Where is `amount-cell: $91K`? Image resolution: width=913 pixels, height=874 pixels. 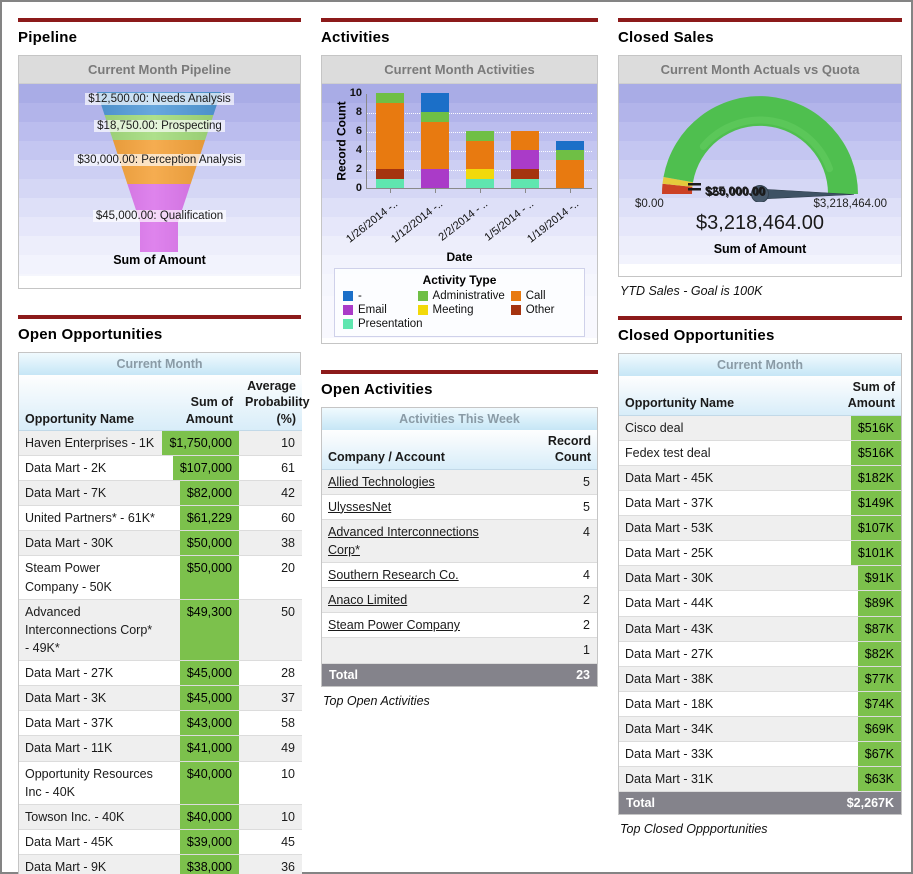 amount-cell: $91K is located at coordinates (863, 578).